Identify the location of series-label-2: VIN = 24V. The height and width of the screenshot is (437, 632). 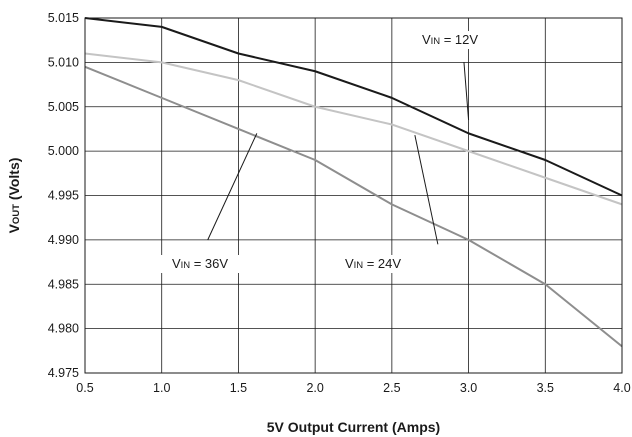
(373, 263).